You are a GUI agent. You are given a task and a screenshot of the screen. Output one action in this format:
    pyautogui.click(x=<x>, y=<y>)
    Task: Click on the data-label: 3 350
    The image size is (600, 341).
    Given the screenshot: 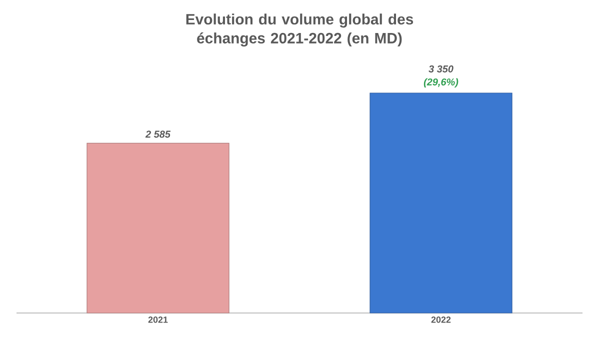 What is the action you would take?
    pyautogui.click(x=441, y=68)
    